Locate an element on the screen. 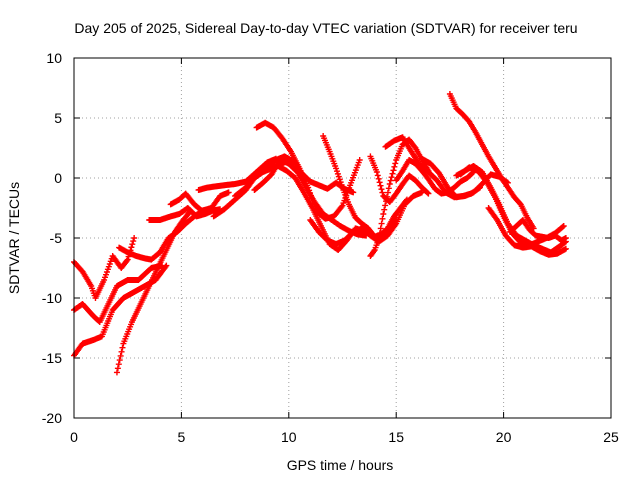  x-tick-label: 5 is located at coordinates (182, 437).